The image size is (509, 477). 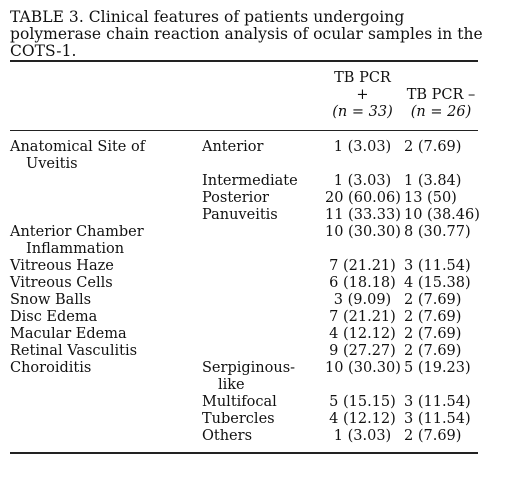 I want to click on feature-label: Vitreous Cells, so click(x=61, y=283).